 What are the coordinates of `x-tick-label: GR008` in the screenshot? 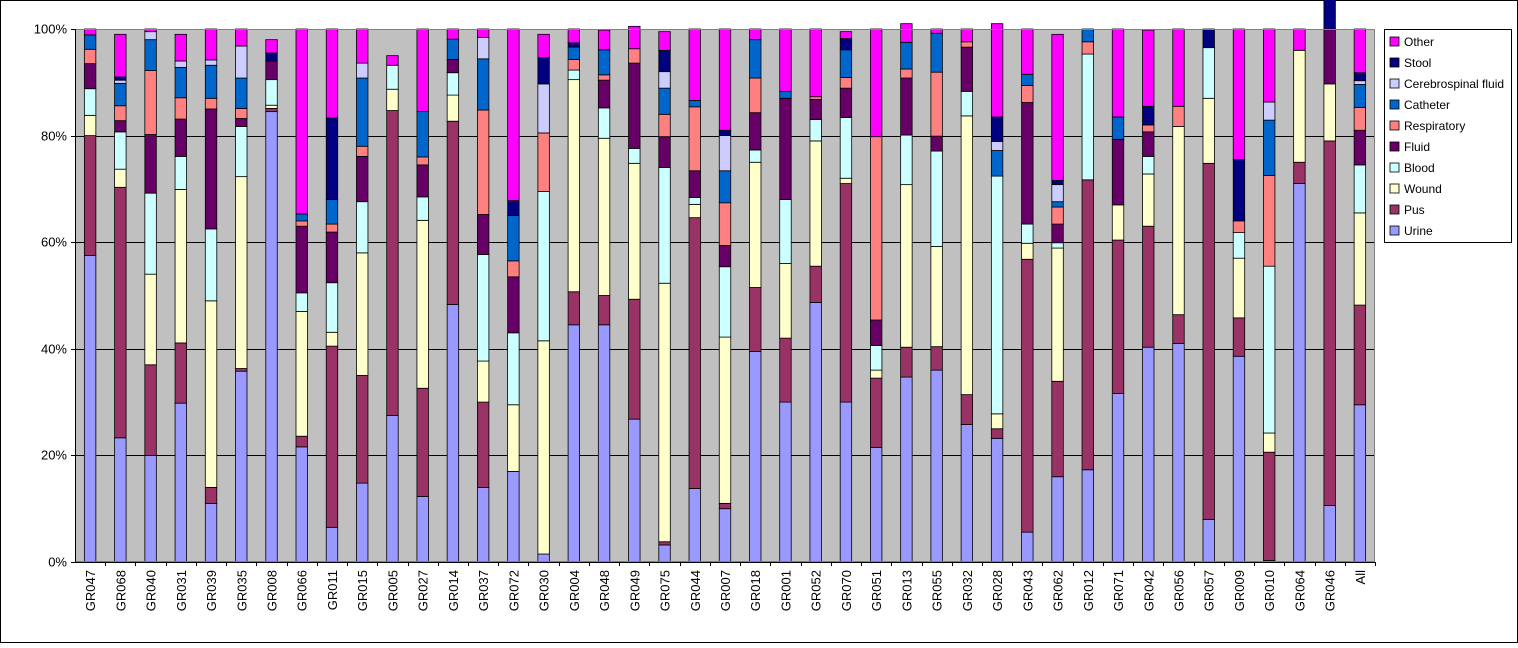 It's located at (272, 590).